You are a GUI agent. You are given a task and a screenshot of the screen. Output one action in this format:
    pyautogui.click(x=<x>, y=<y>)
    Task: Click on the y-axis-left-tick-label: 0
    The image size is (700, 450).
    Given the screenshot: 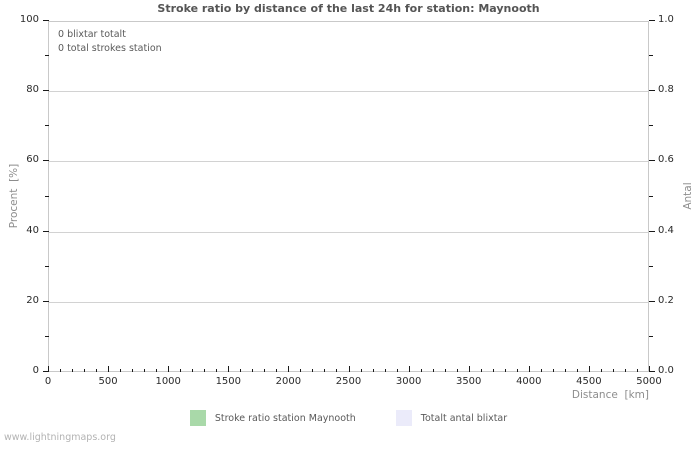 What is the action you would take?
    pyautogui.click(x=35, y=370)
    